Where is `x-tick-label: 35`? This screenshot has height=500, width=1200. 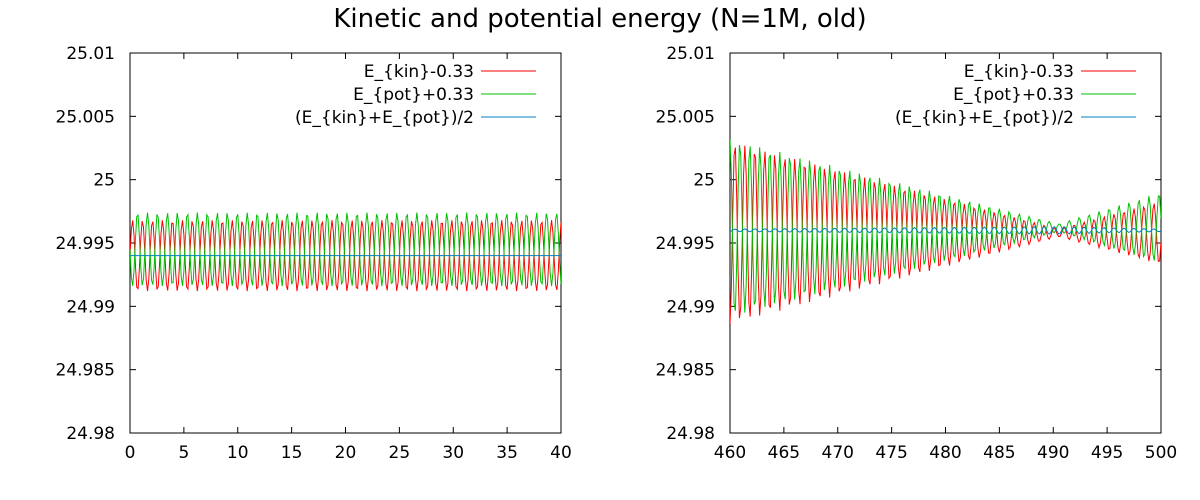 x-tick-label: 35 is located at coordinates (507, 453).